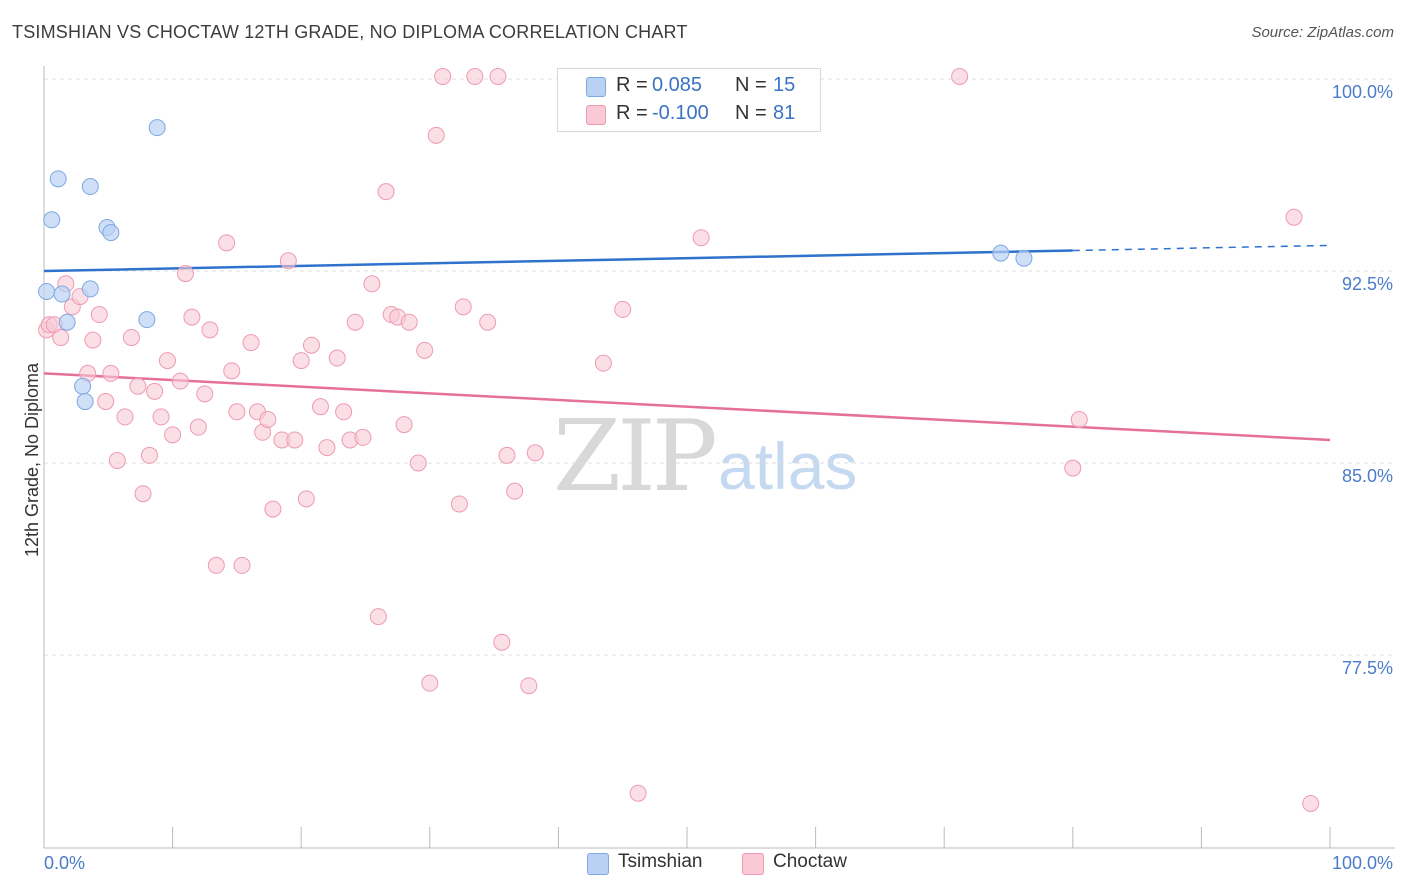 The image size is (1406, 892). What do you see at coordinates (1362, 863) in the screenshot?
I see `x-tick-label: 100.0%` at bounding box center [1362, 863].